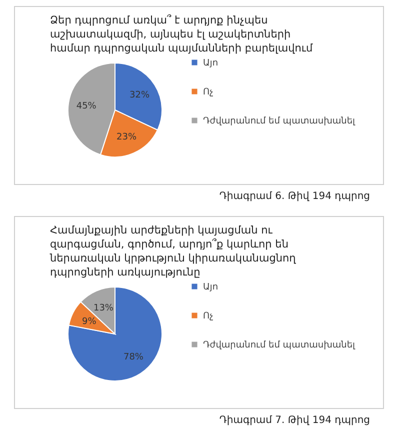 This screenshot has width=405, height=427. What do you see at coordinates (294, 420) in the screenshot?
I see `text: Դիագրամ 7. Թիվ 194 դպրոց` at bounding box center [294, 420].